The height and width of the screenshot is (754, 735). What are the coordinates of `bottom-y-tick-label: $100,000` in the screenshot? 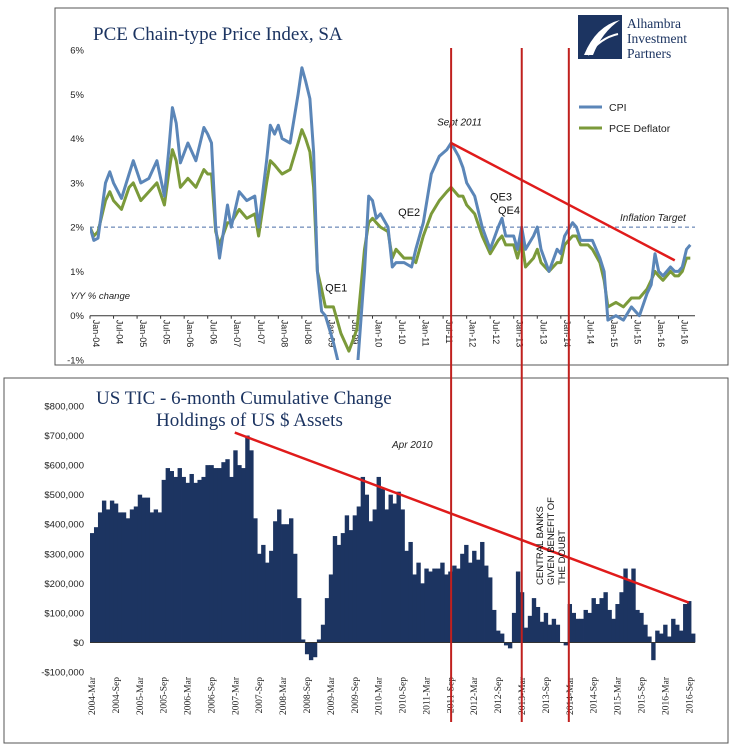 It's located at (64, 613).